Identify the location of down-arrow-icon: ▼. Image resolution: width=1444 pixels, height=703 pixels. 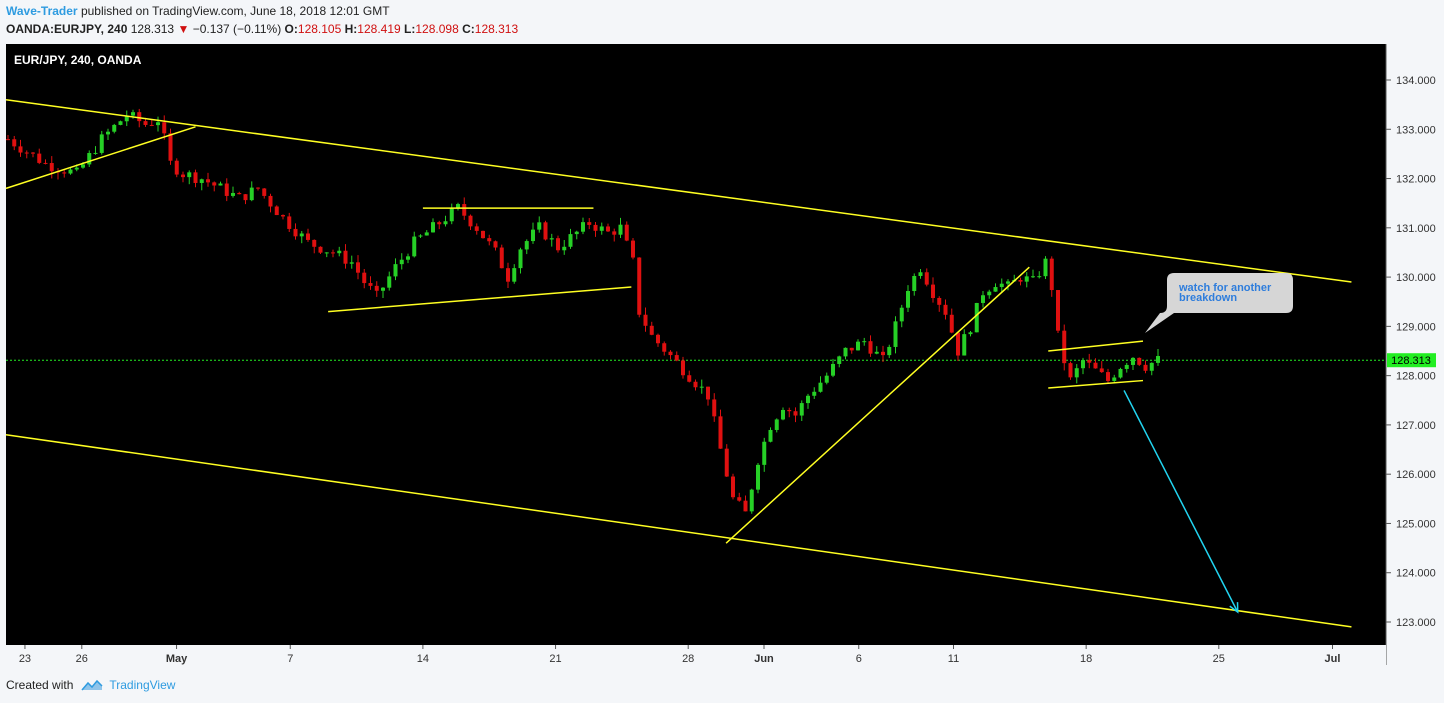
(183, 29).